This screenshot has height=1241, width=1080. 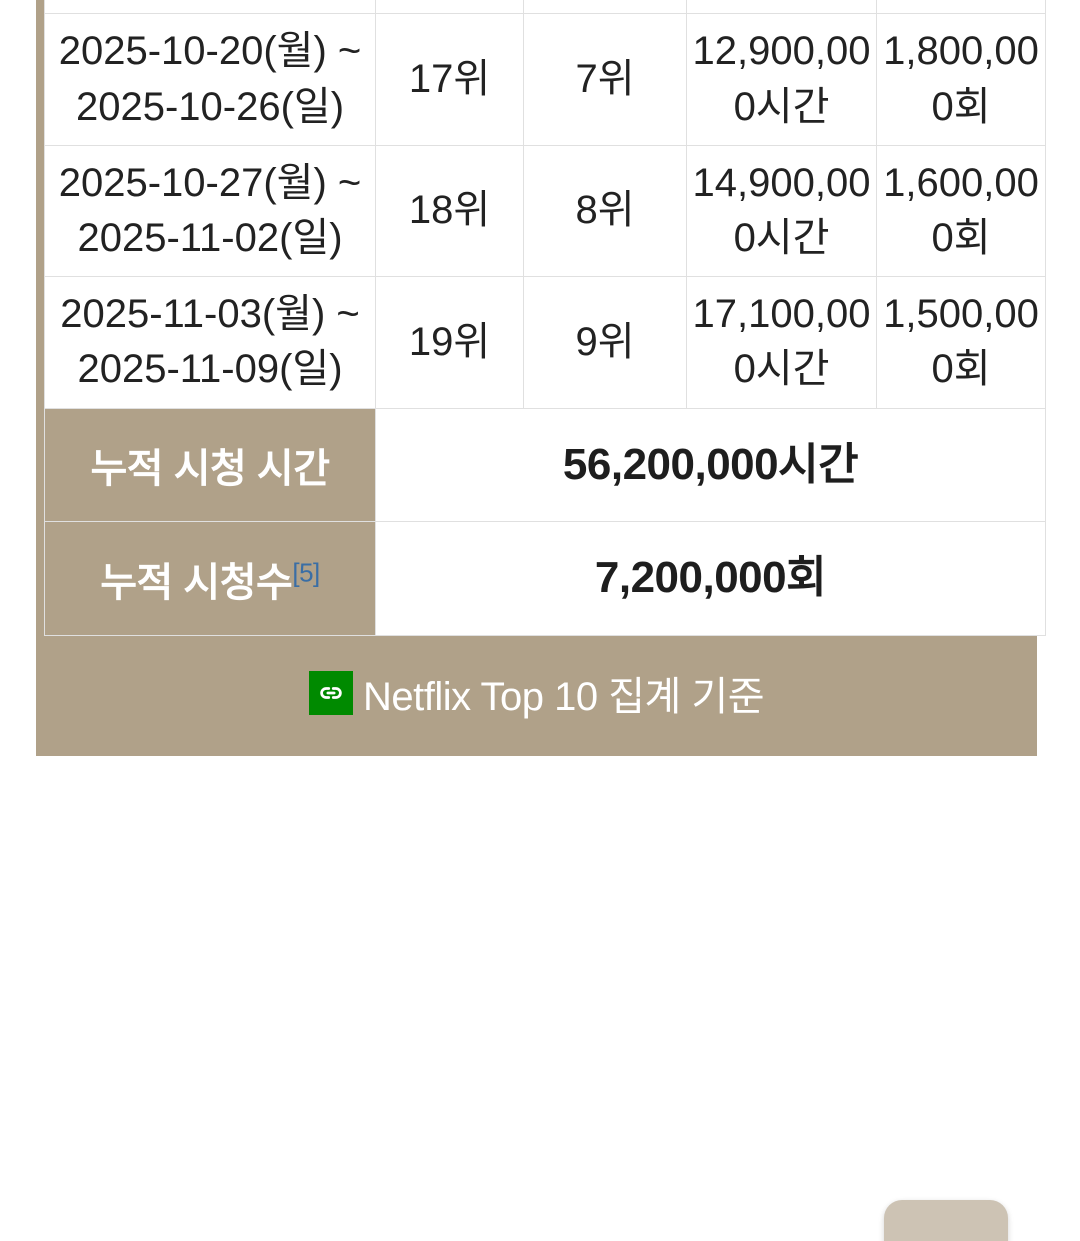 I want to click on summary-value-total-views: 7,200,000회, so click(x=710, y=578).